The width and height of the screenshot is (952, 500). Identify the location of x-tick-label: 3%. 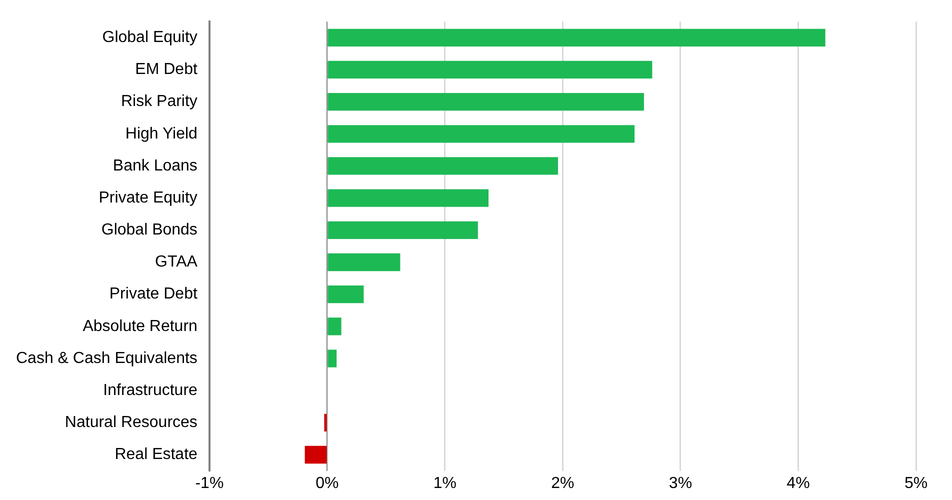
(680, 483).